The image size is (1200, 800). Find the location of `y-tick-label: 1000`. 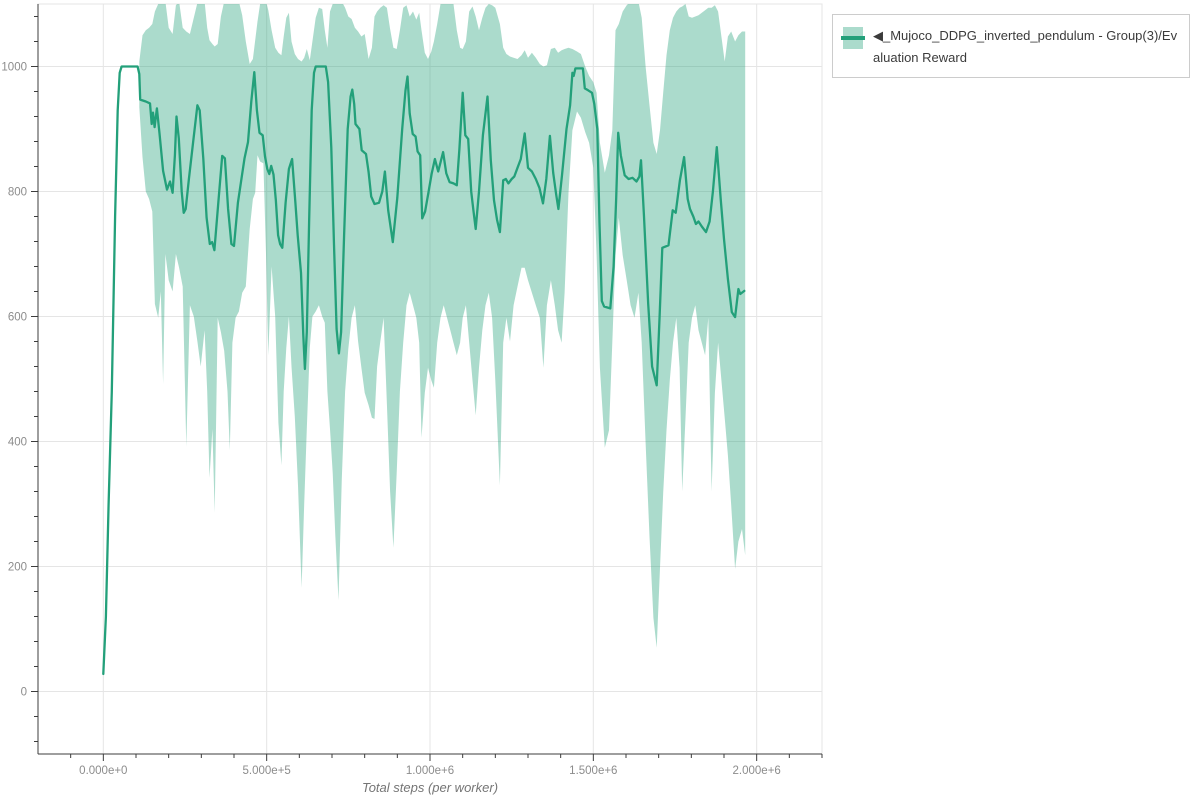

y-tick-label: 1000 is located at coordinates (14, 68).